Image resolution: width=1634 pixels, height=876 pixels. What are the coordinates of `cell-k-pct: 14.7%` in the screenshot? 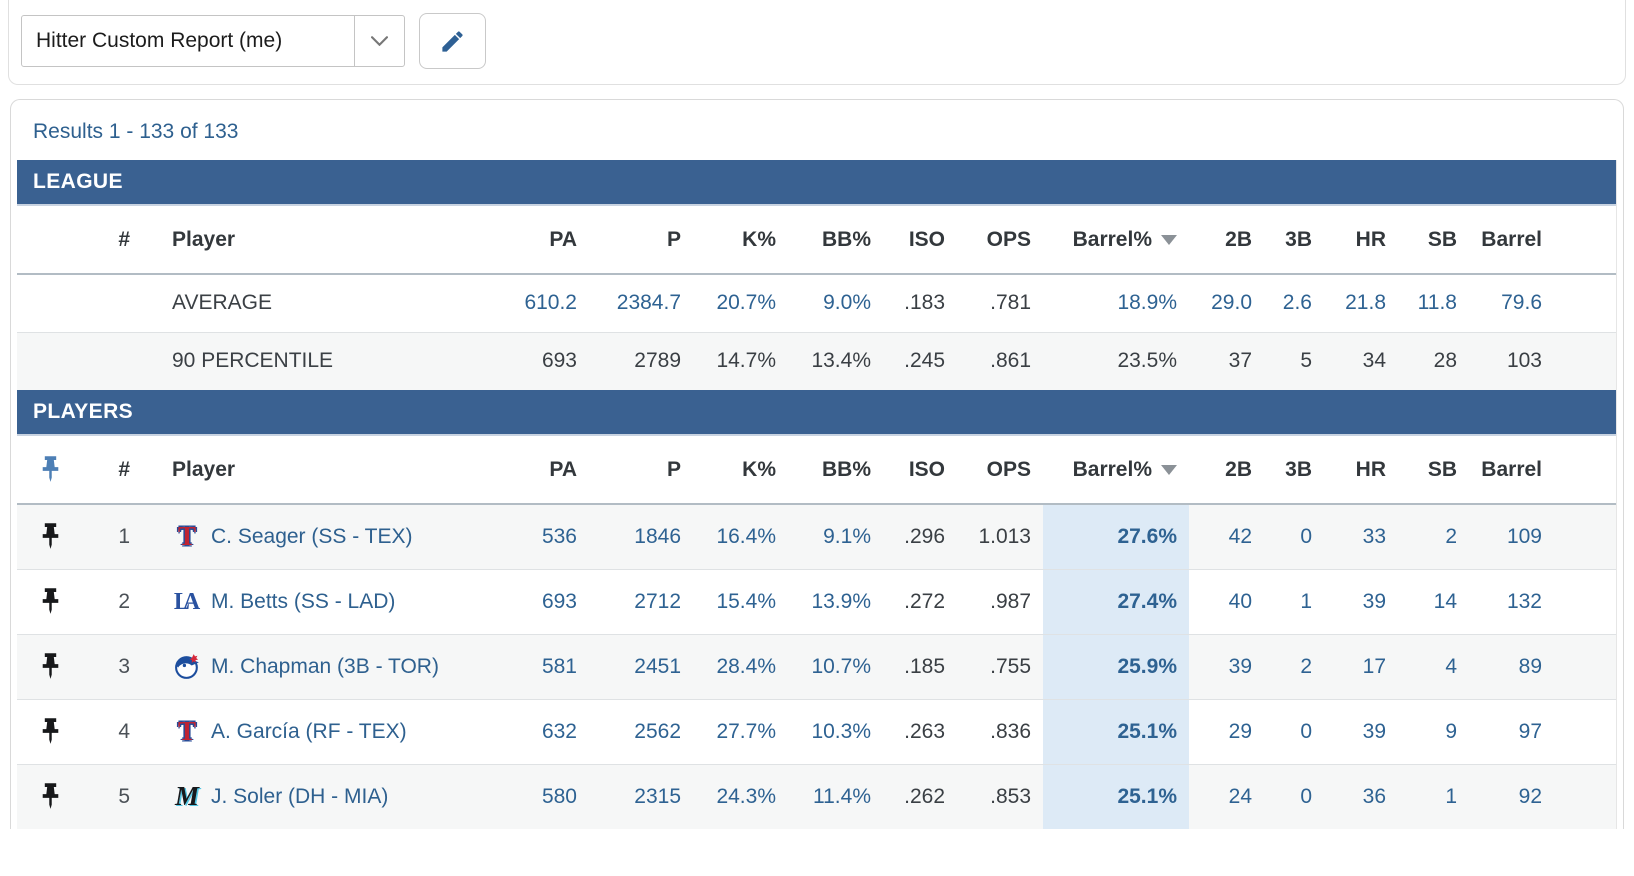 It's located at (740, 360).